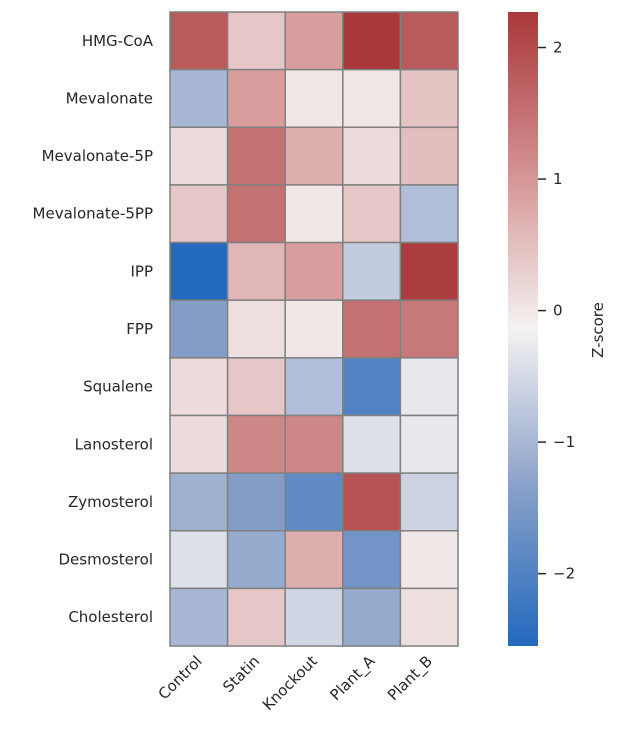 This screenshot has width=619, height=745. I want to click on heatmap-cell-ipp-statin, so click(256, 271).